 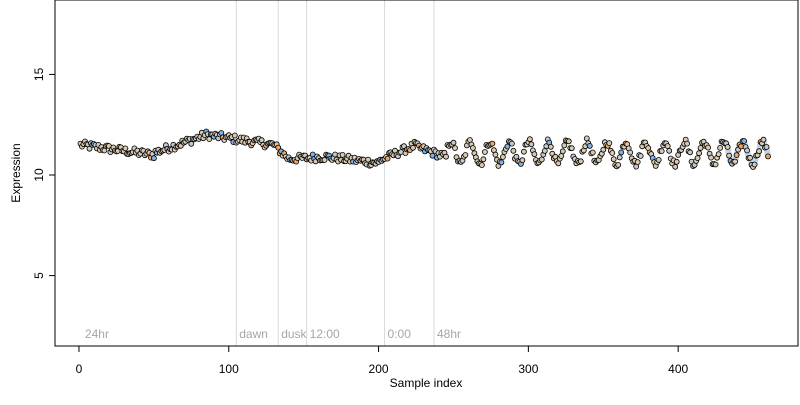 What do you see at coordinates (678, 369) in the screenshot?
I see `x-tick-label: 400` at bounding box center [678, 369].